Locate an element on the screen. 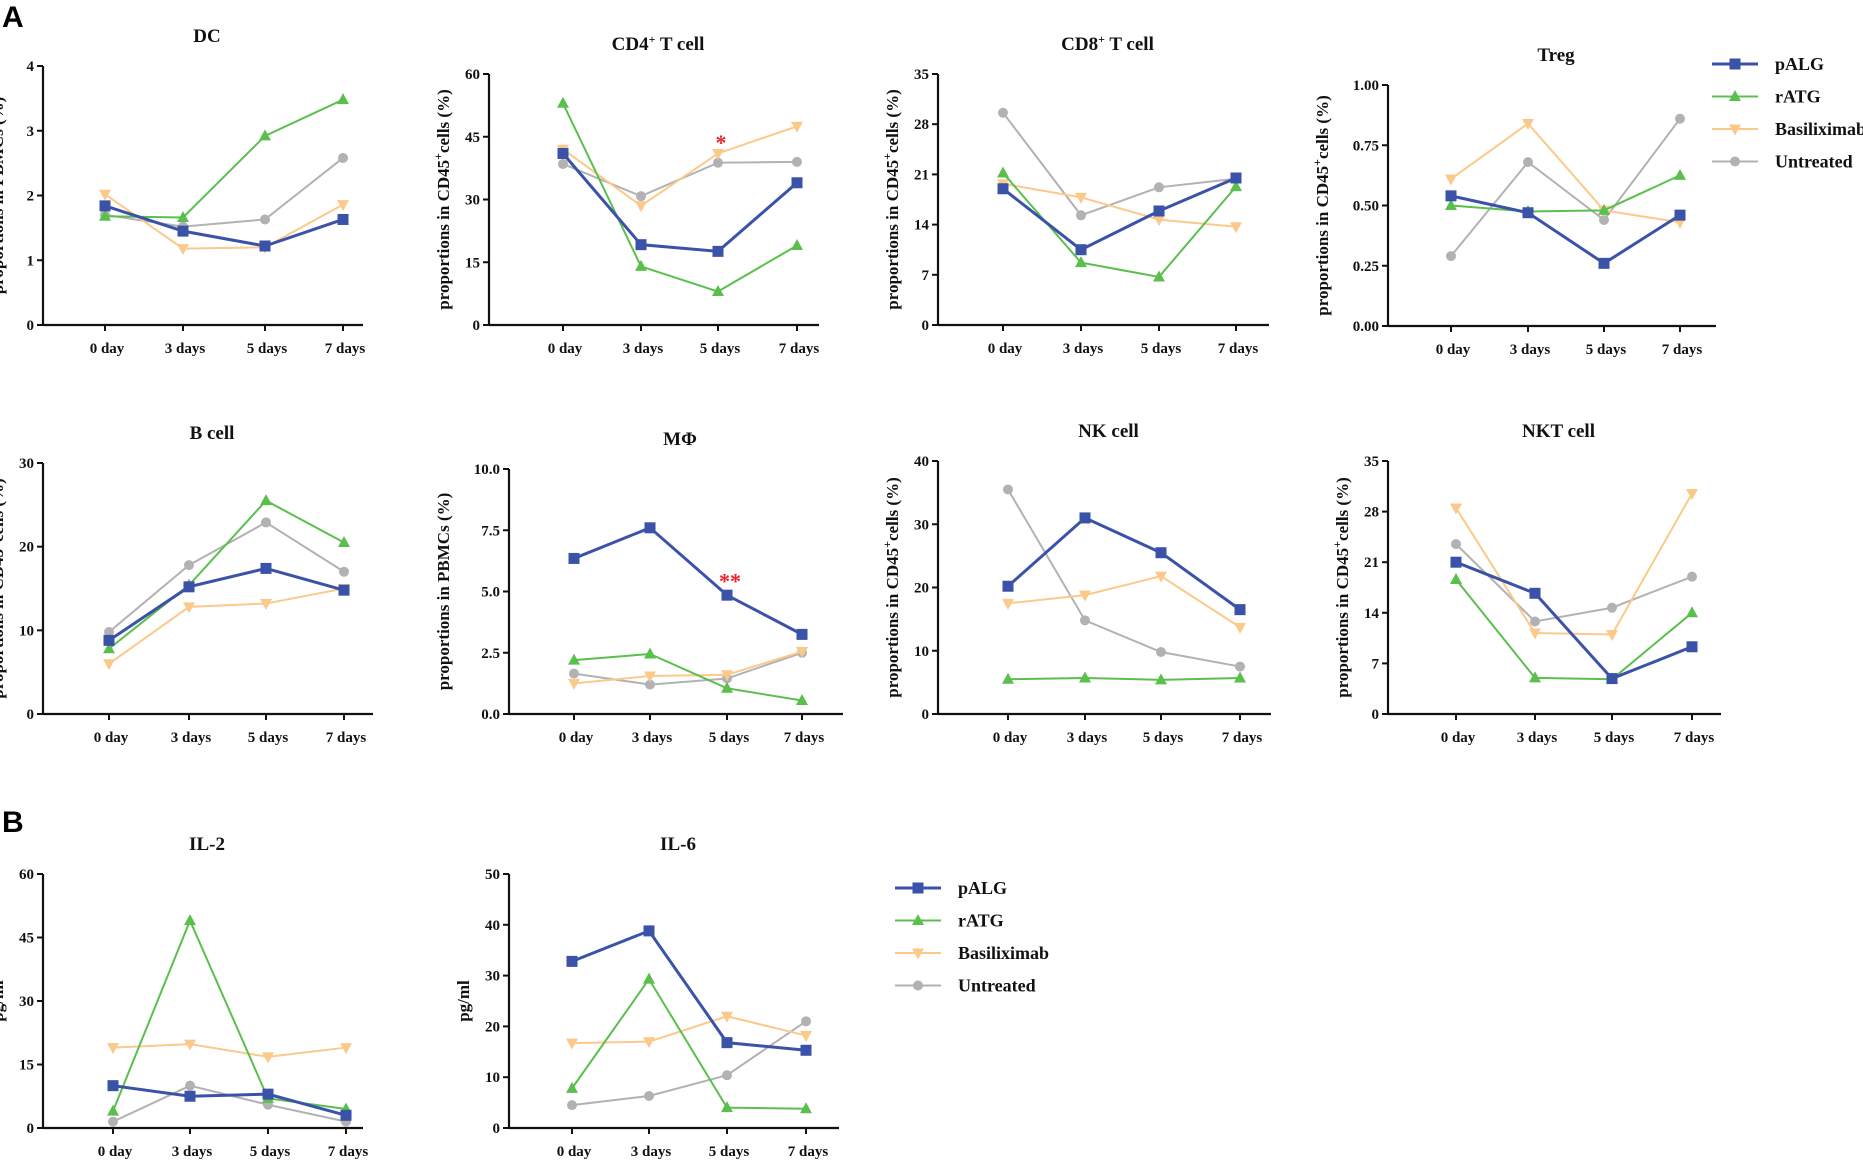  chart-title: MΦ is located at coordinates (680, 439).